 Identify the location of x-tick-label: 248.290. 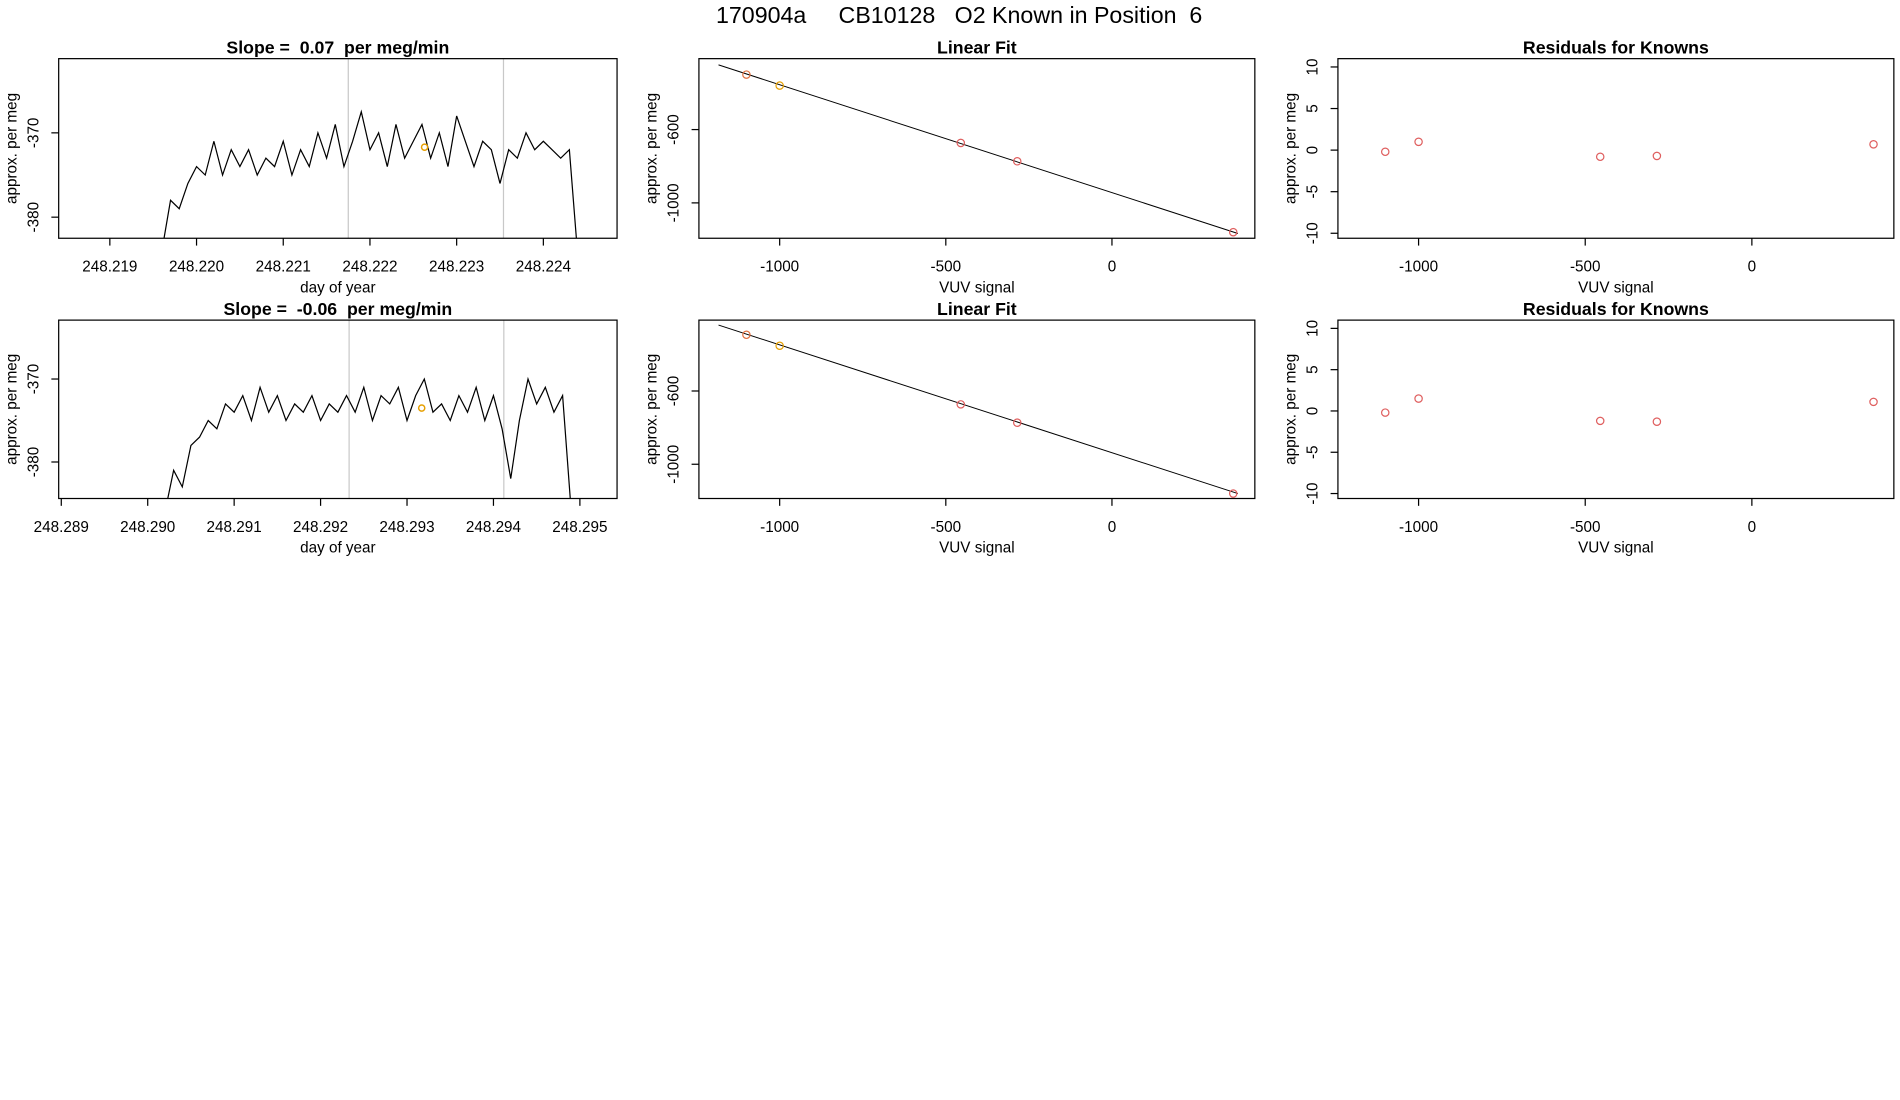
(147, 527).